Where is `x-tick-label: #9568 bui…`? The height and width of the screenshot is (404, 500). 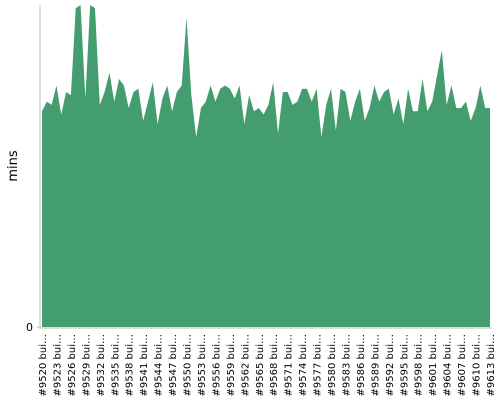 x-tick-label: #9568 bui… is located at coordinates (274, 365).